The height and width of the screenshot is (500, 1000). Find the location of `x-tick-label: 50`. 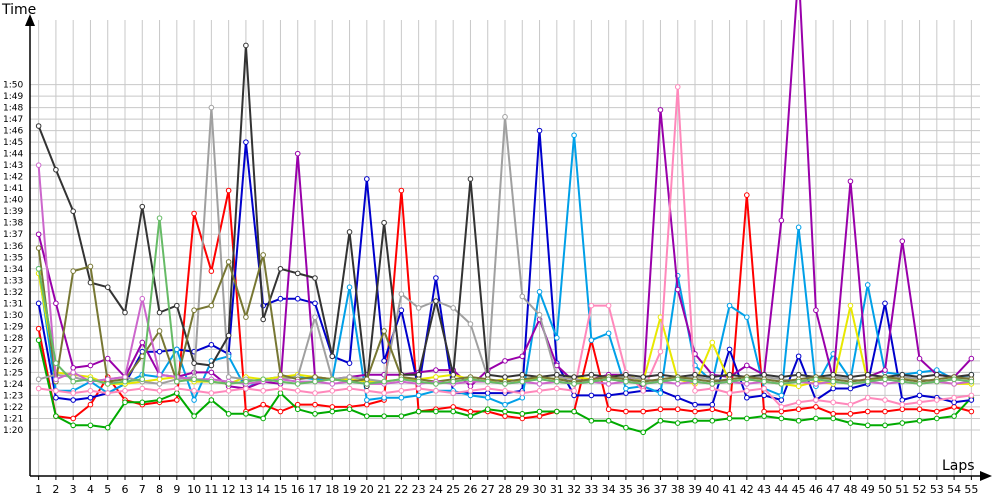

x-tick-label: 50 is located at coordinates (885, 489).